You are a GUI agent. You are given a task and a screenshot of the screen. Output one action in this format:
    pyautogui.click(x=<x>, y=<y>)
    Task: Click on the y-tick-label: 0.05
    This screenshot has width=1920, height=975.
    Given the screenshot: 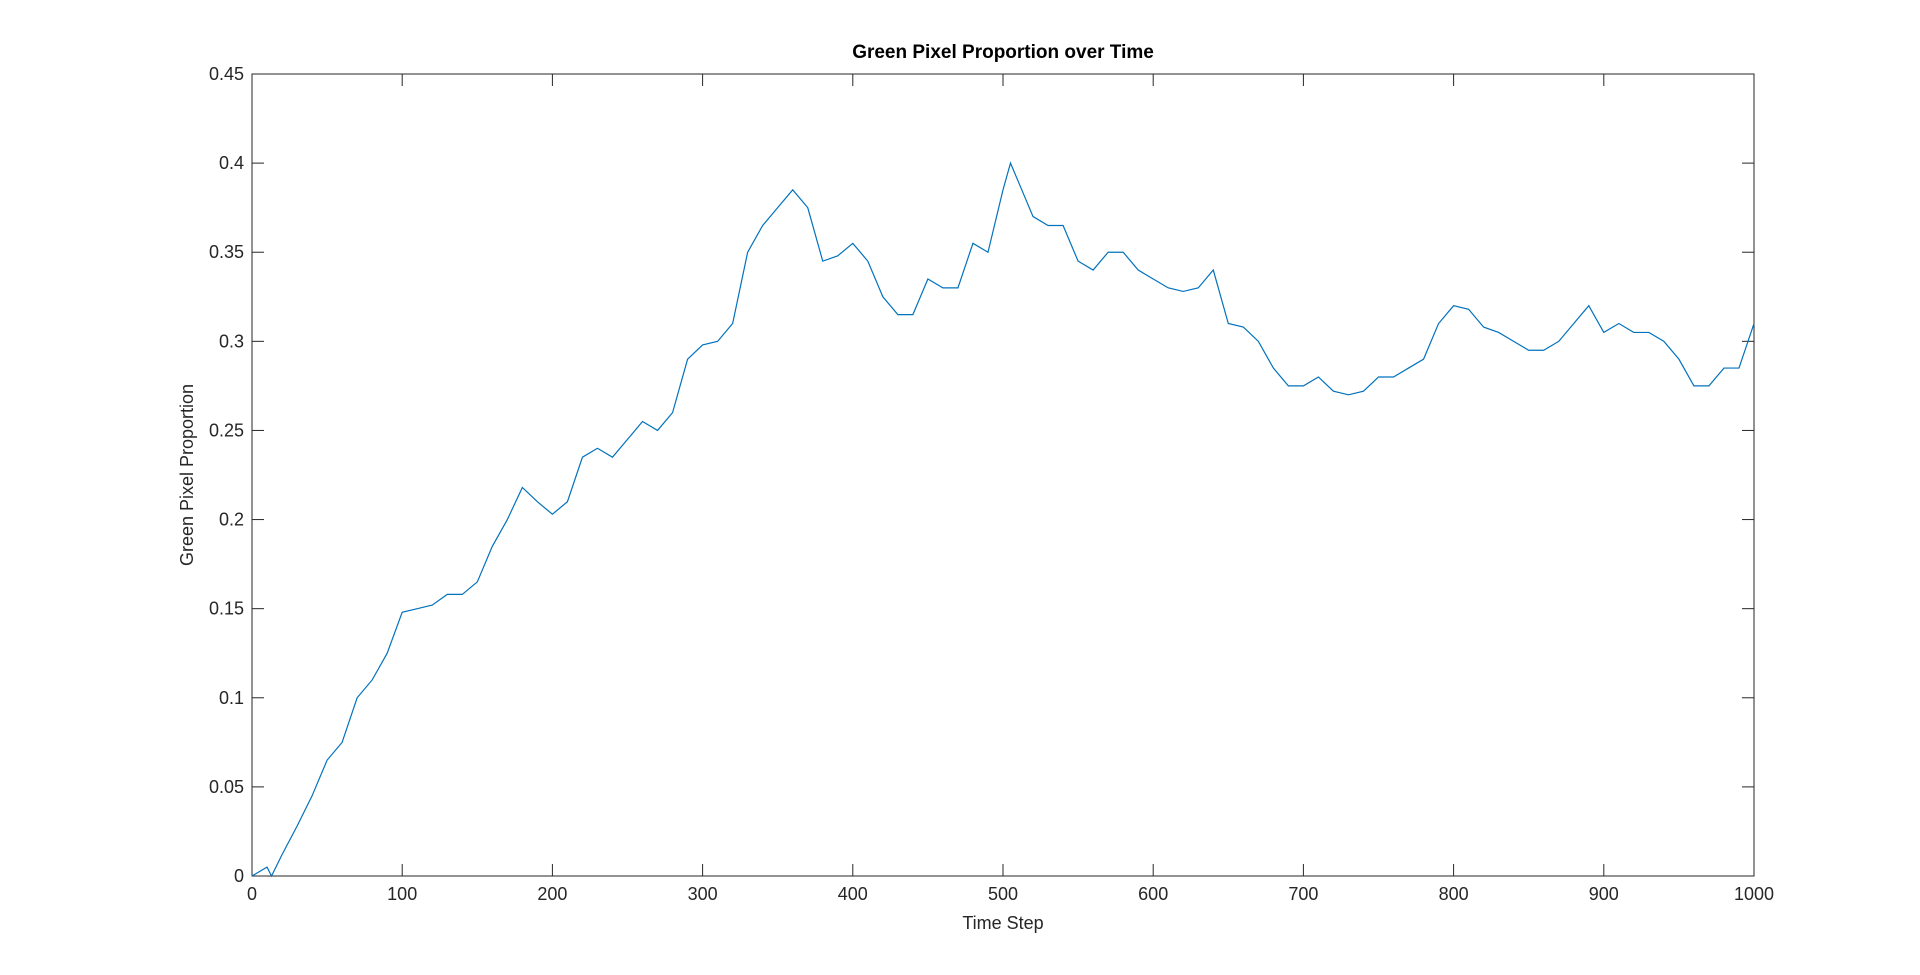 What is the action you would take?
    pyautogui.click(x=226, y=787)
    